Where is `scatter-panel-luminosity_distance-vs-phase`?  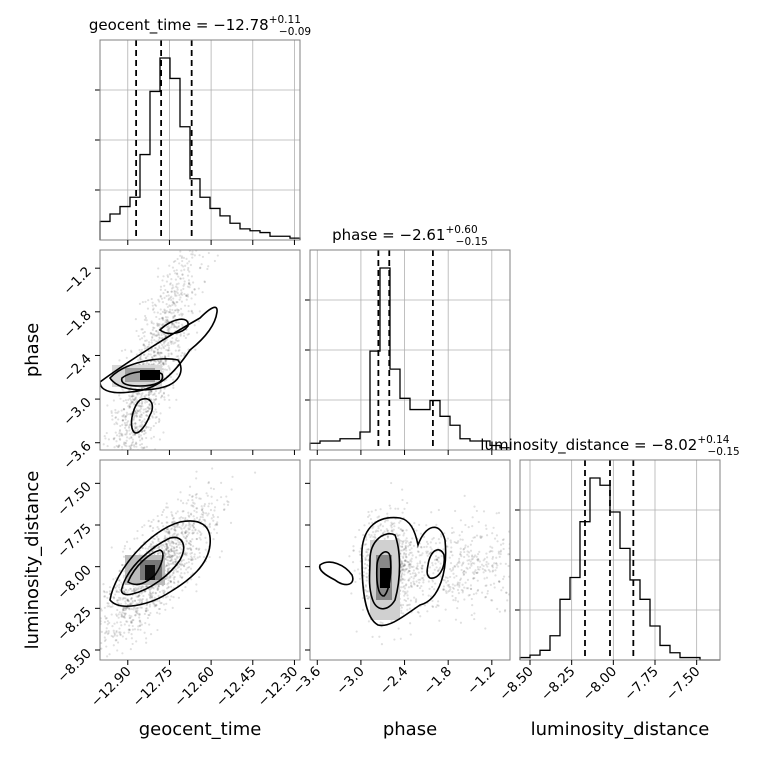
scatter-panel-luminosity_distance-vs-phase is located at coordinates (410, 560).